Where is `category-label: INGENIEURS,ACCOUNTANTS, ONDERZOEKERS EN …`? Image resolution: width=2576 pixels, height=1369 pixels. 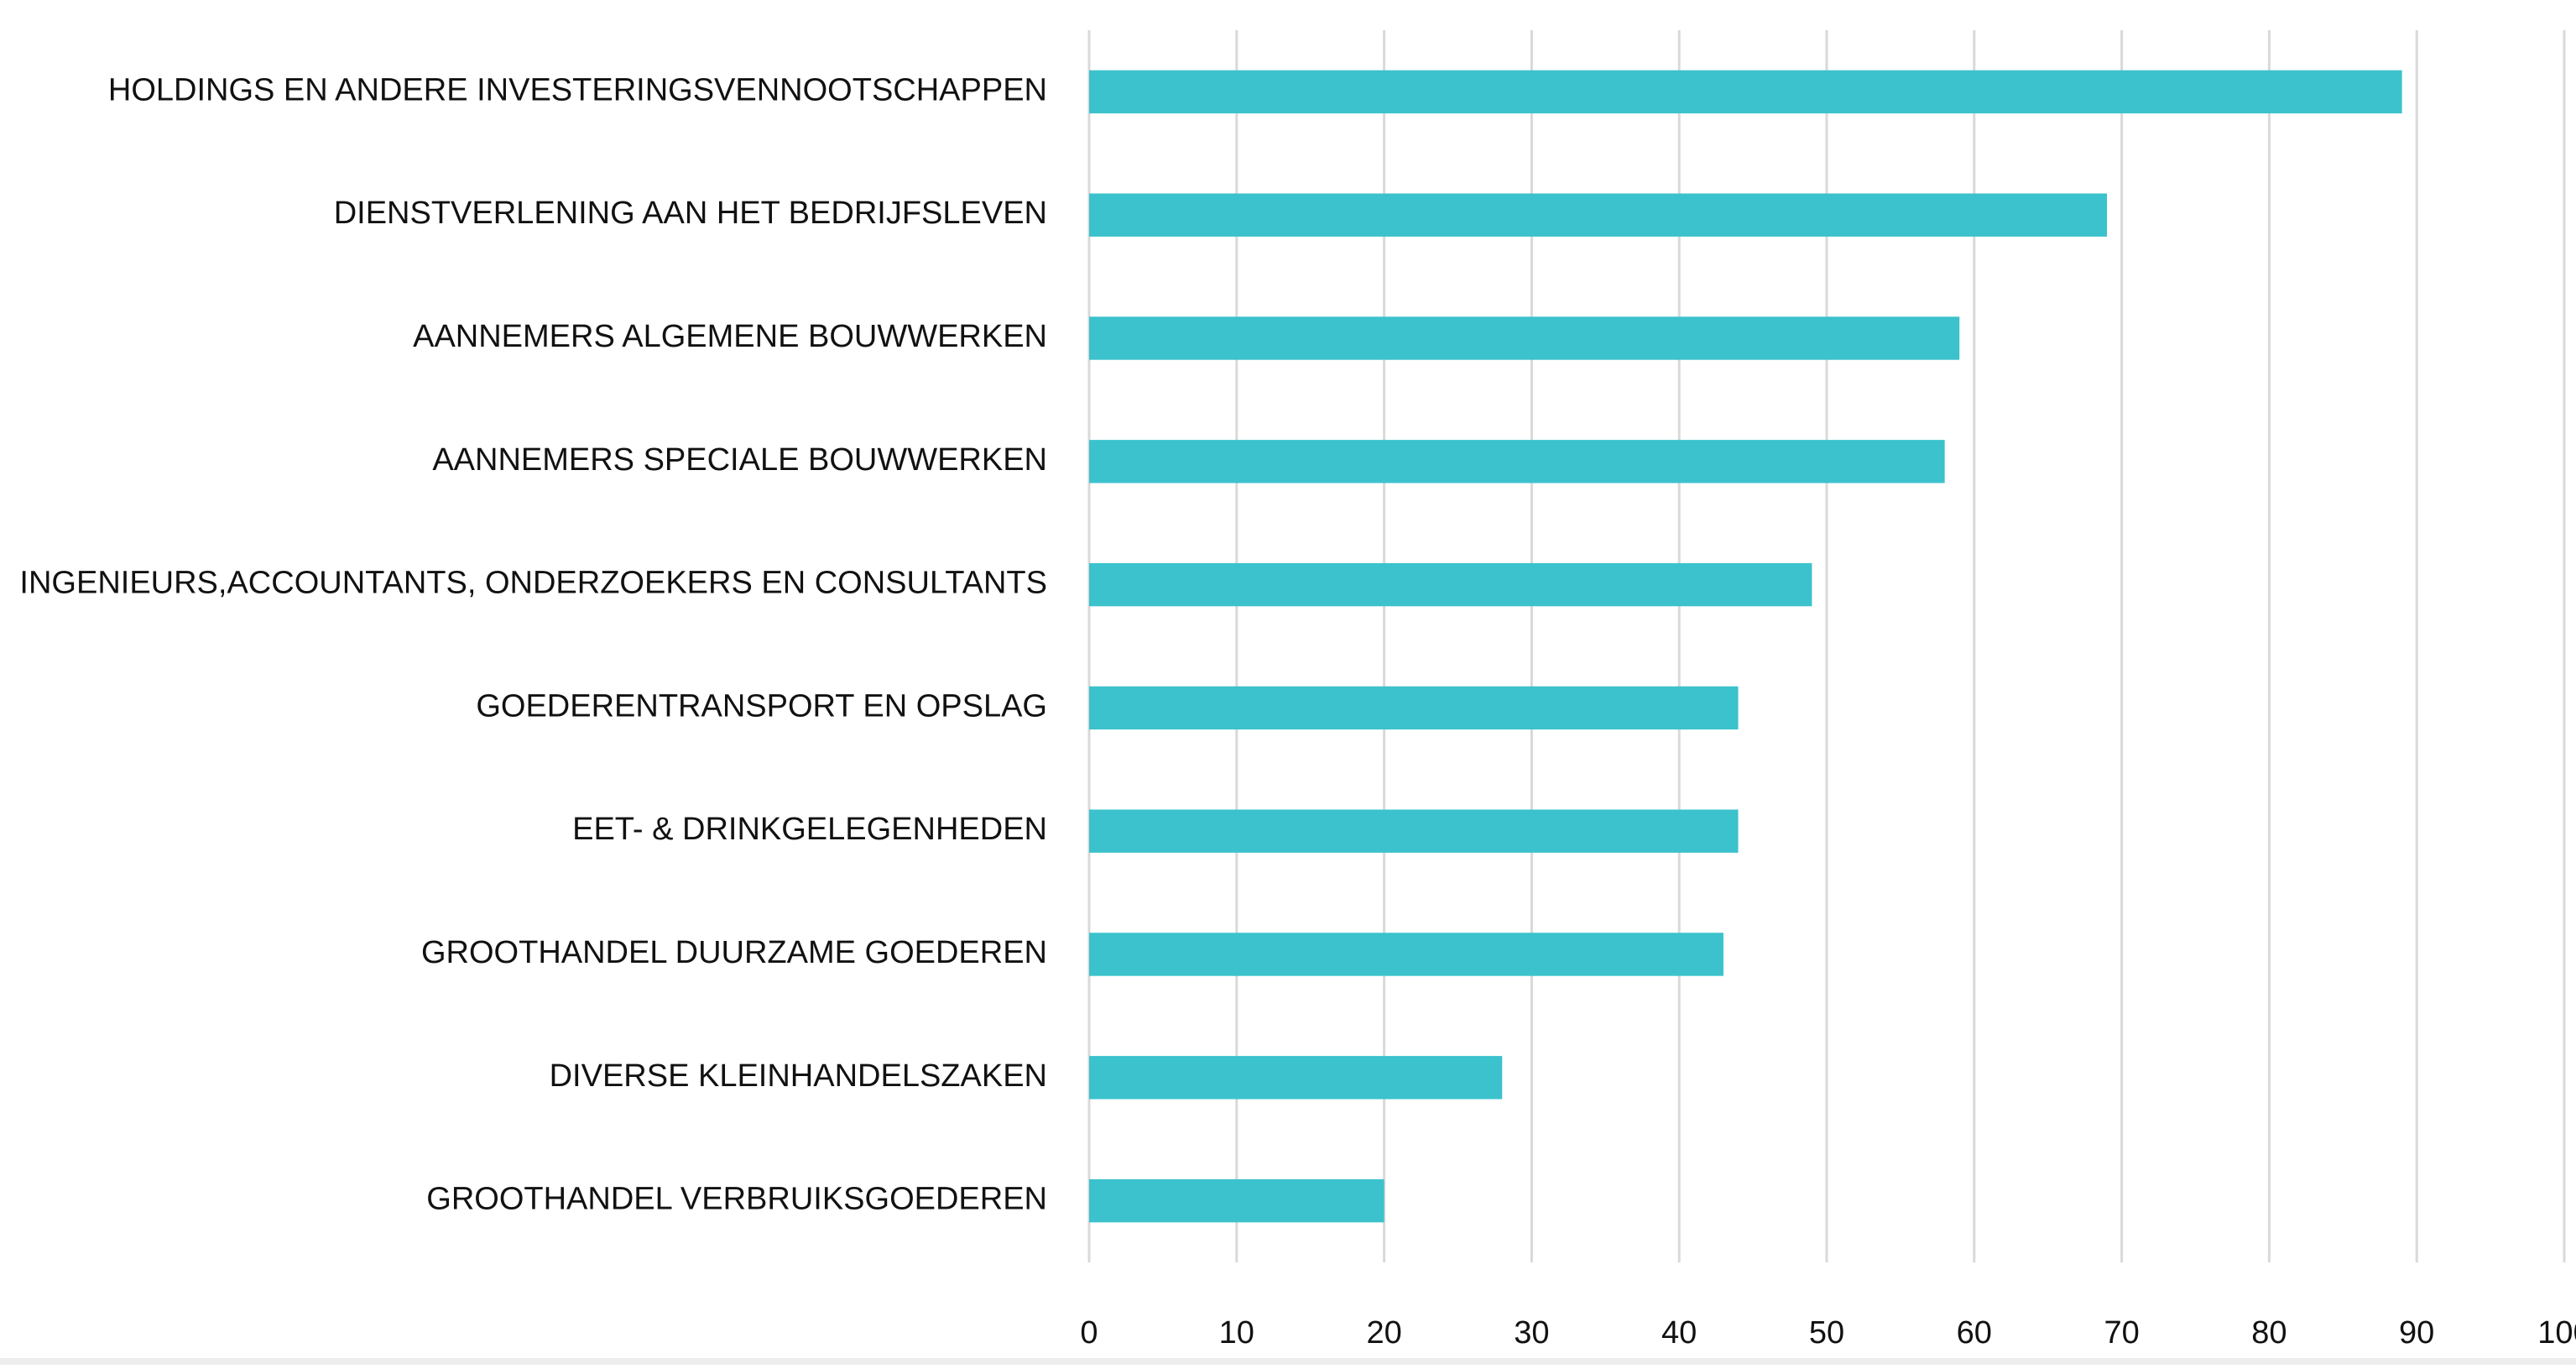
category-label: INGENIEURS,ACCOUNTANTS, ONDERZOEKERS EN … is located at coordinates (533, 583).